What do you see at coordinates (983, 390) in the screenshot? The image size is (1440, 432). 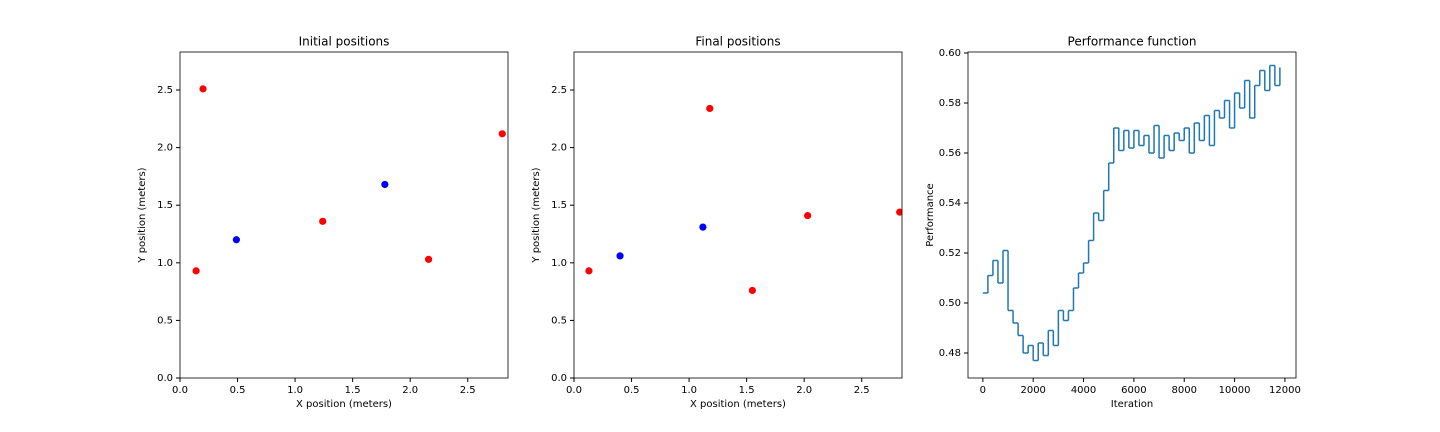 I see `x-tick-label: 0` at bounding box center [983, 390].